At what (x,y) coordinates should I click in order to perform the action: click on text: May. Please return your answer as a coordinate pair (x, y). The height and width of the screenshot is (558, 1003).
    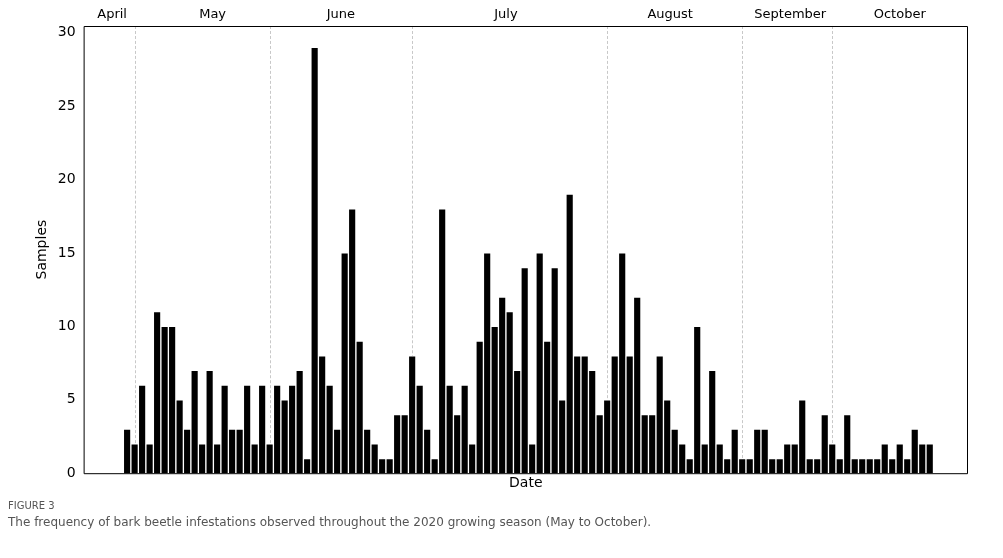
    Looking at the image, I should click on (213, 13).